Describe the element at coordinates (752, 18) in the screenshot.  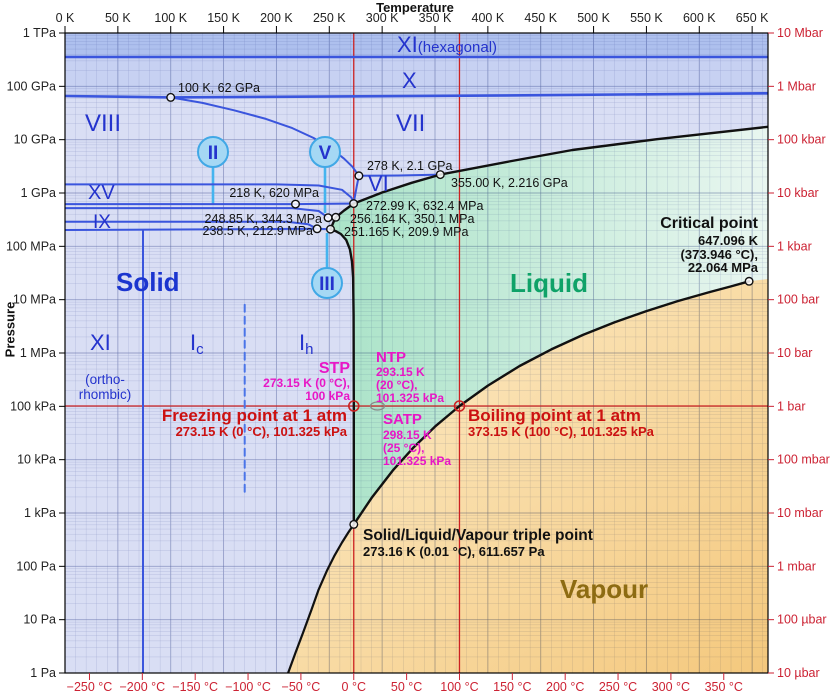
I see `top-tick-label: 650 K` at that location.